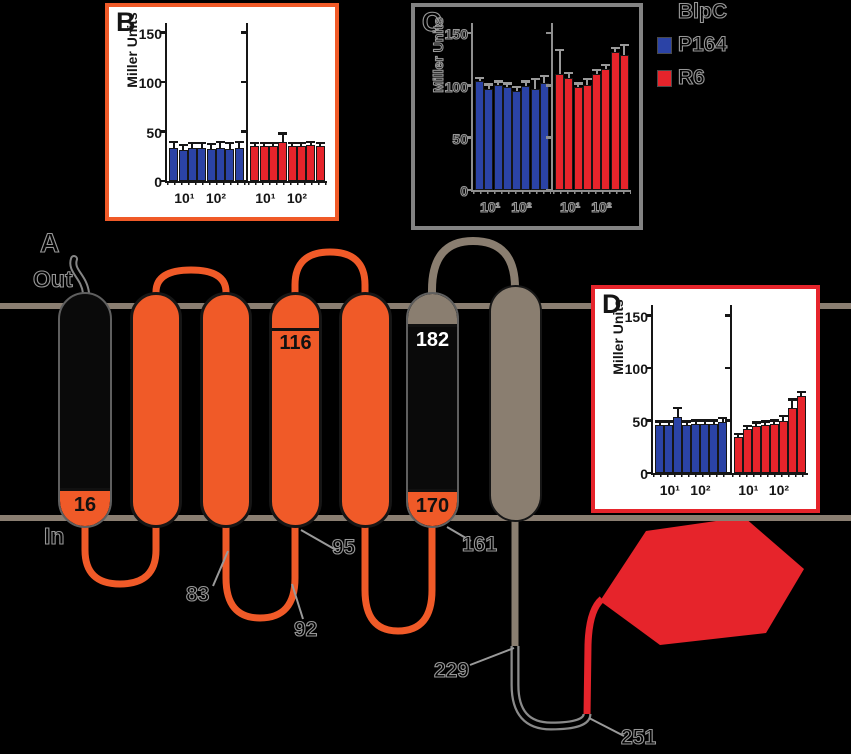  I want to click on chart-B-plot-area: 0 50 100 150 10¹ 10² 10¹ 10², so click(233, 114).